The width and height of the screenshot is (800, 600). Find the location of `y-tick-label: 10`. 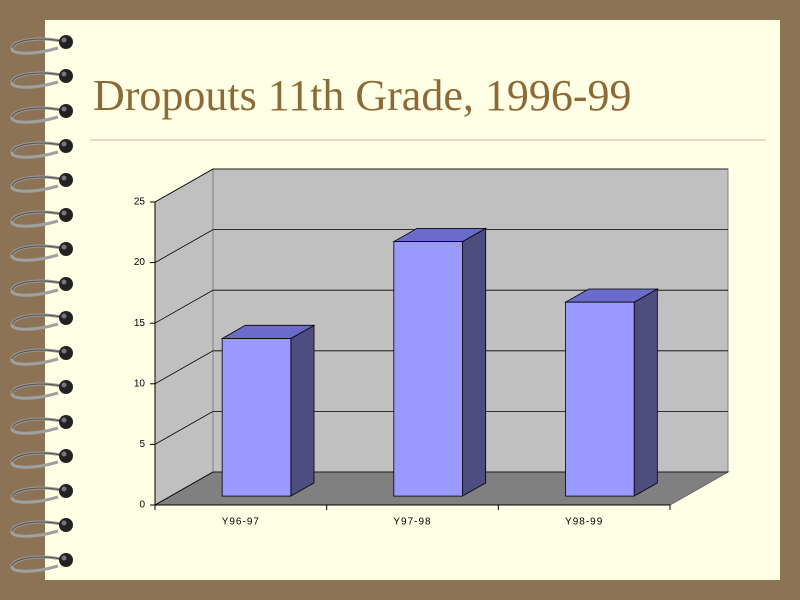

y-tick-label: 10 is located at coordinates (140, 383).